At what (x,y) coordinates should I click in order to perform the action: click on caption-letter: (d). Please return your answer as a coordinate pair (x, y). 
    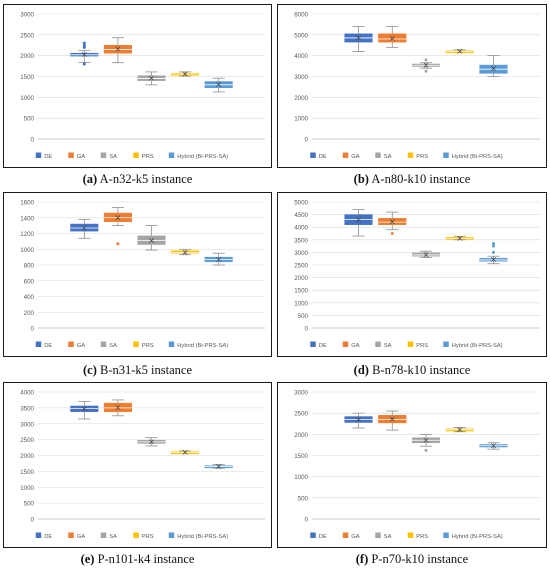
    Looking at the image, I should click on (361, 370).